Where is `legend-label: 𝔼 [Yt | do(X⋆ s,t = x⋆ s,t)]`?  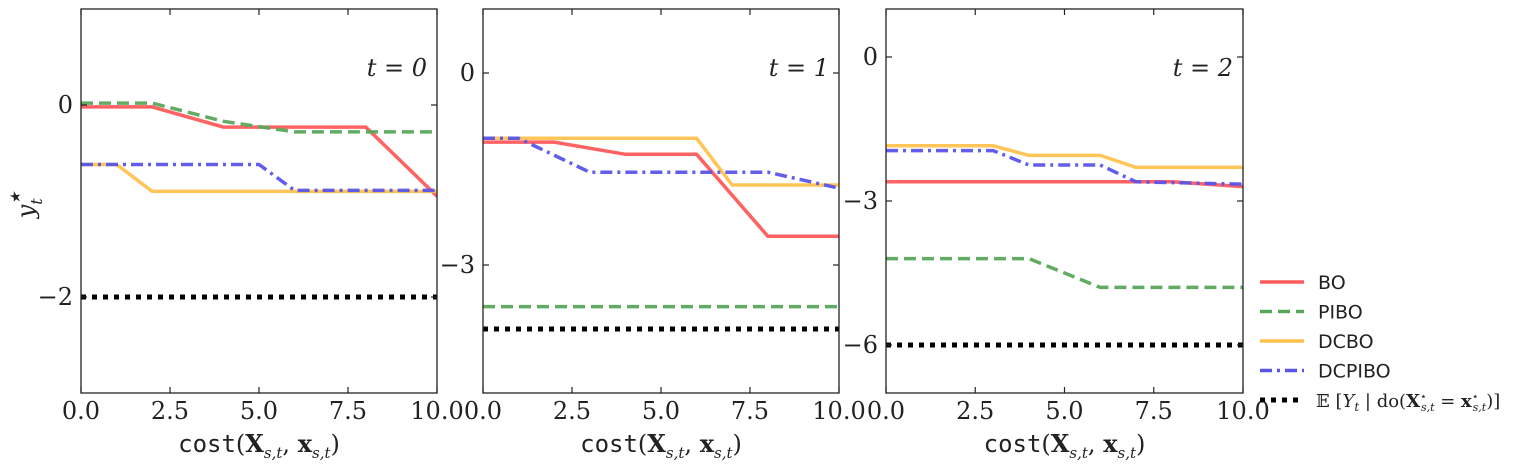
legend-label: 𝔼 [Yt | do(X⋆ s,t = x⋆ s,t)] is located at coordinates (1408, 402).